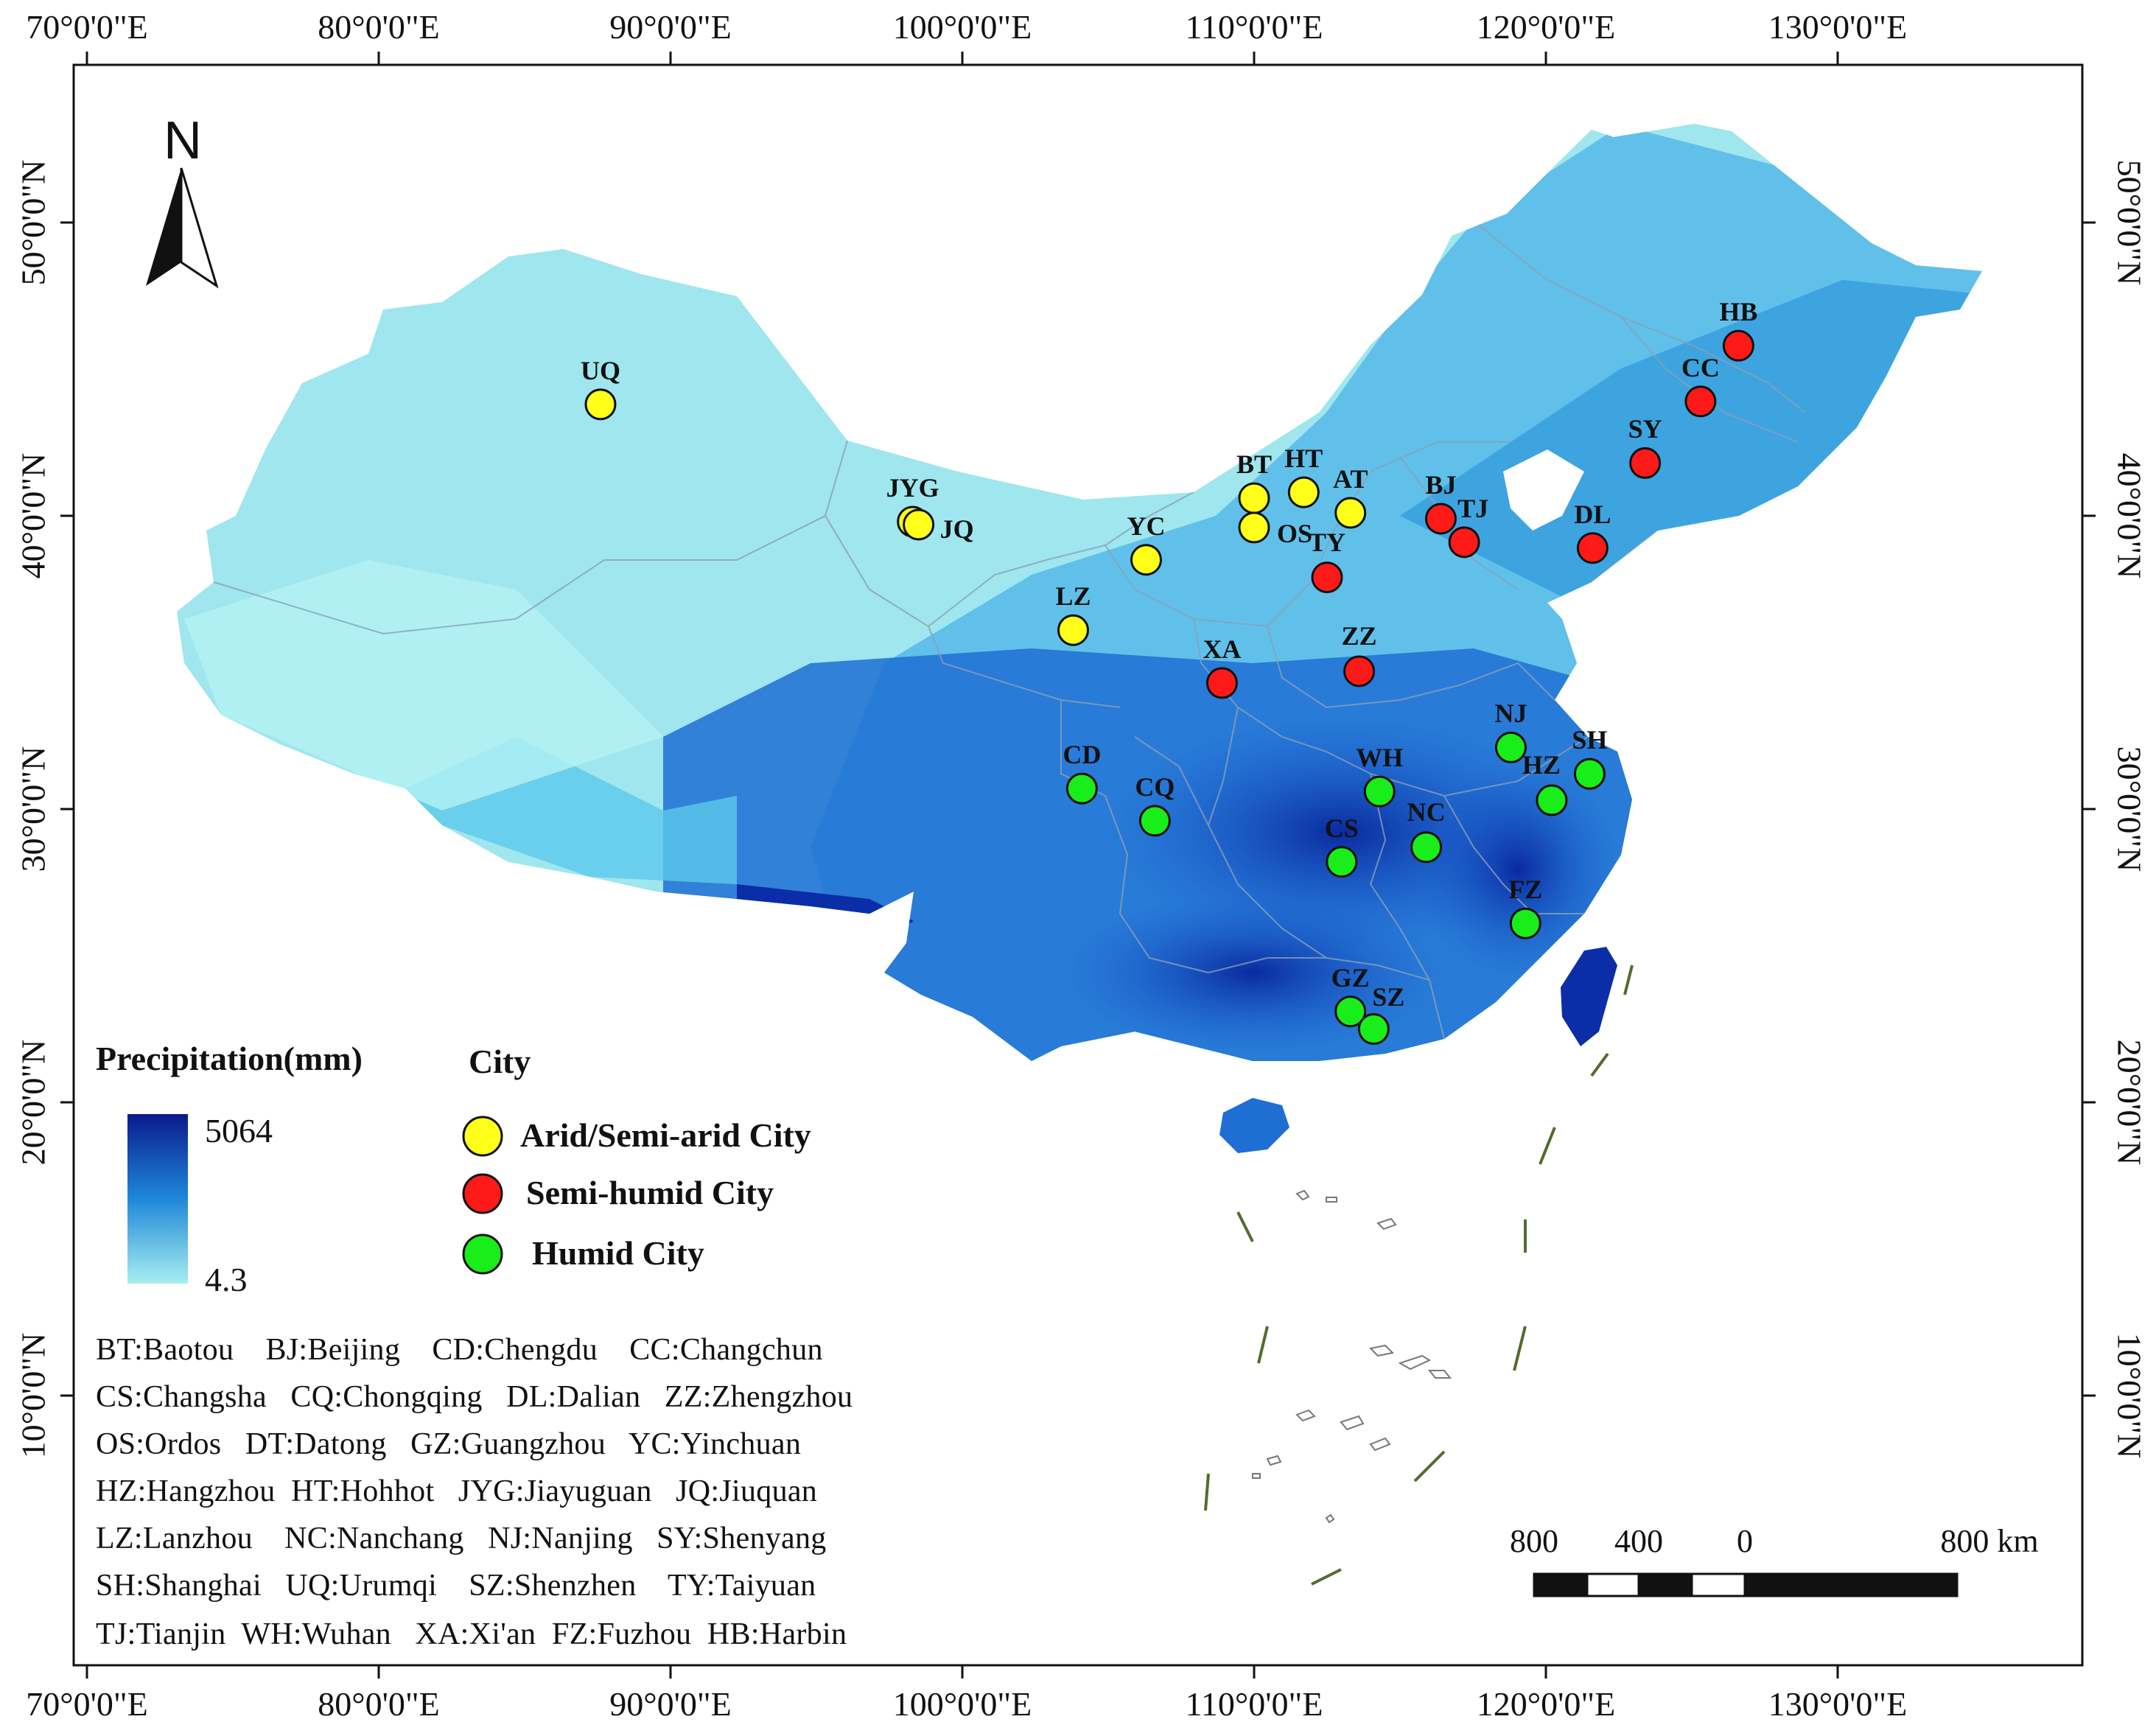 The width and height of the screenshot is (2156, 1736). I want to click on city-label-cd: CD, so click(1082, 755).